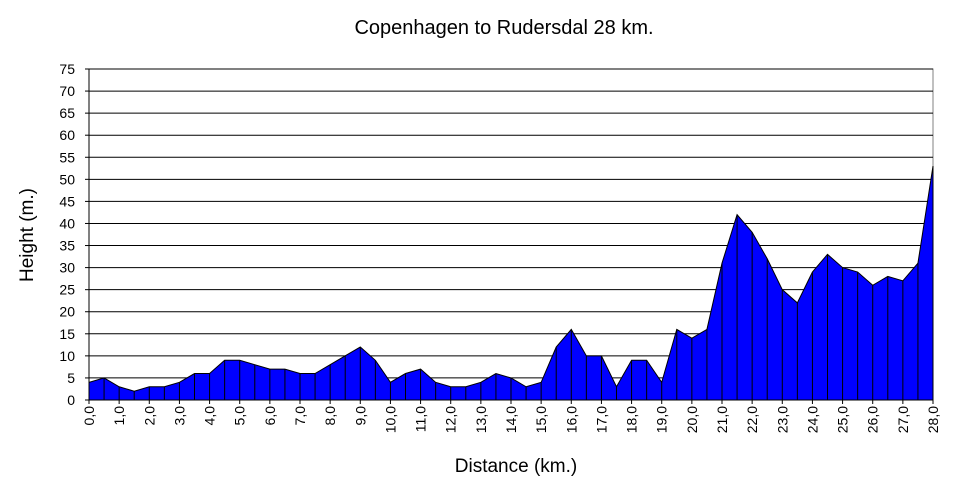  Describe the element at coordinates (119, 416) in the screenshot. I see `x-tick-label: 1,0` at that location.